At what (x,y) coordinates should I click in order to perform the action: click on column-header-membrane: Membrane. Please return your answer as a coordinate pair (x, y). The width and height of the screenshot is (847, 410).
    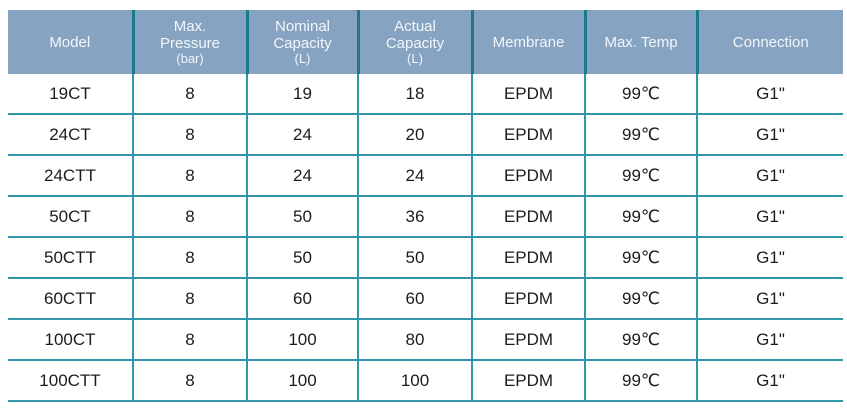
    Looking at the image, I should click on (527, 42).